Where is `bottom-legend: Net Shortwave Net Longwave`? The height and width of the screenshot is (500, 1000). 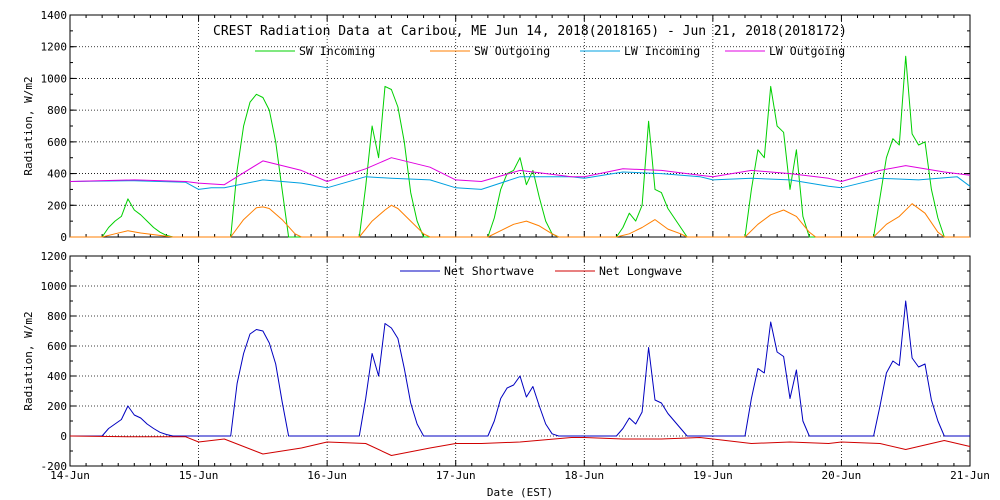 bottom-legend: Net Shortwave Net Longwave is located at coordinates (541, 271).